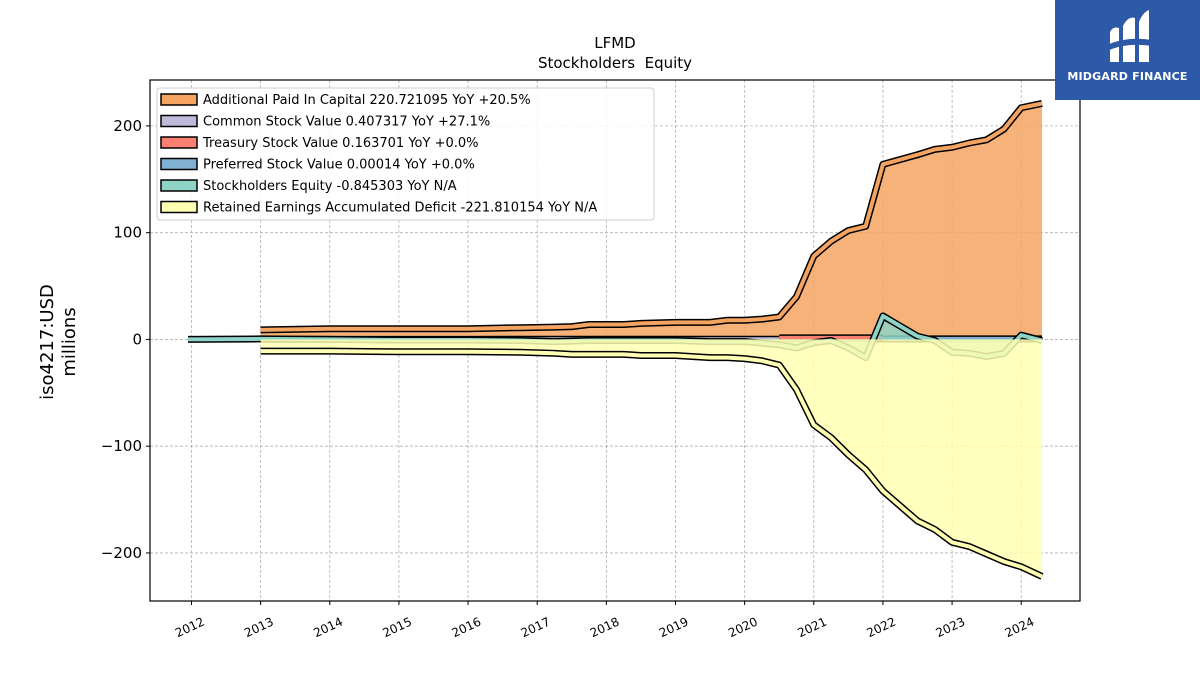 The height and width of the screenshot is (675, 1200). Describe the element at coordinates (328, 628) in the screenshot. I see `x-tick-label: 2014` at that location.